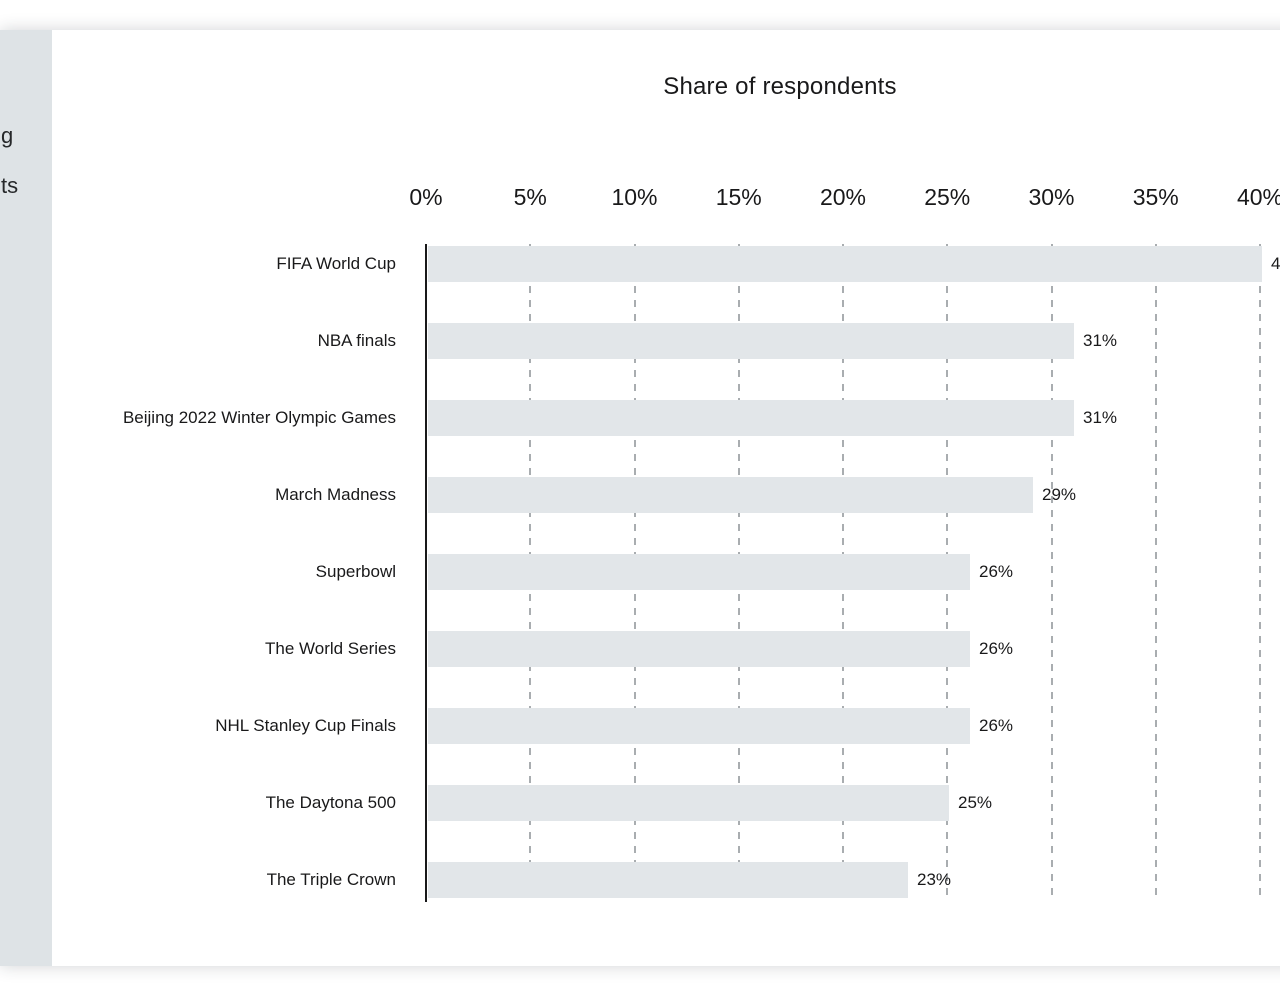  Describe the element at coordinates (1059, 494) in the screenshot. I see `value-label: 29%` at that location.